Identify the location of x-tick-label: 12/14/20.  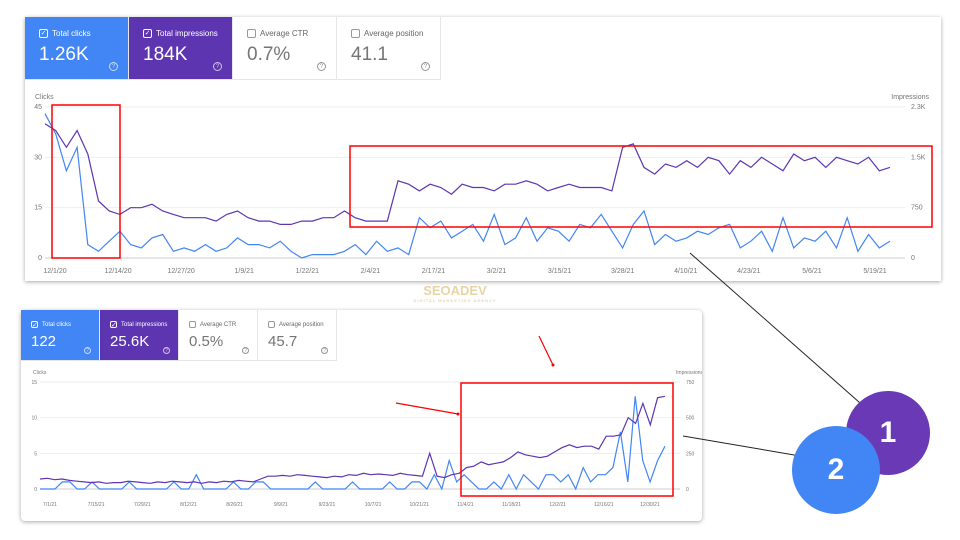
(117, 271).